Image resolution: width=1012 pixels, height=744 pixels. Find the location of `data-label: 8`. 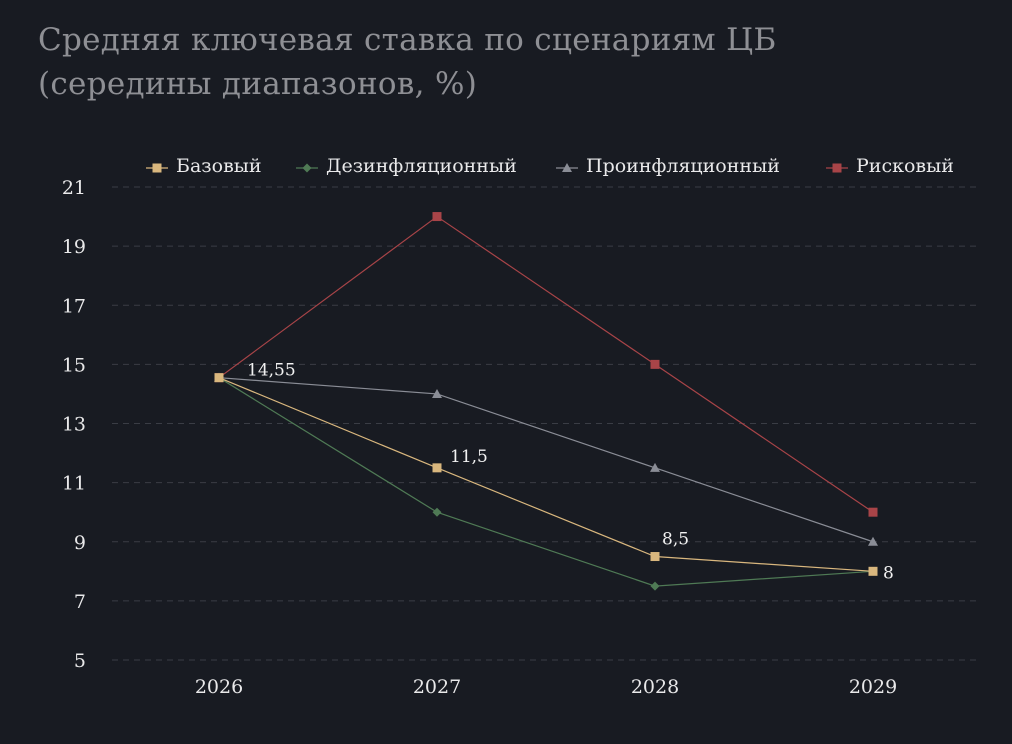

data-label: 8 is located at coordinates (888, 573).